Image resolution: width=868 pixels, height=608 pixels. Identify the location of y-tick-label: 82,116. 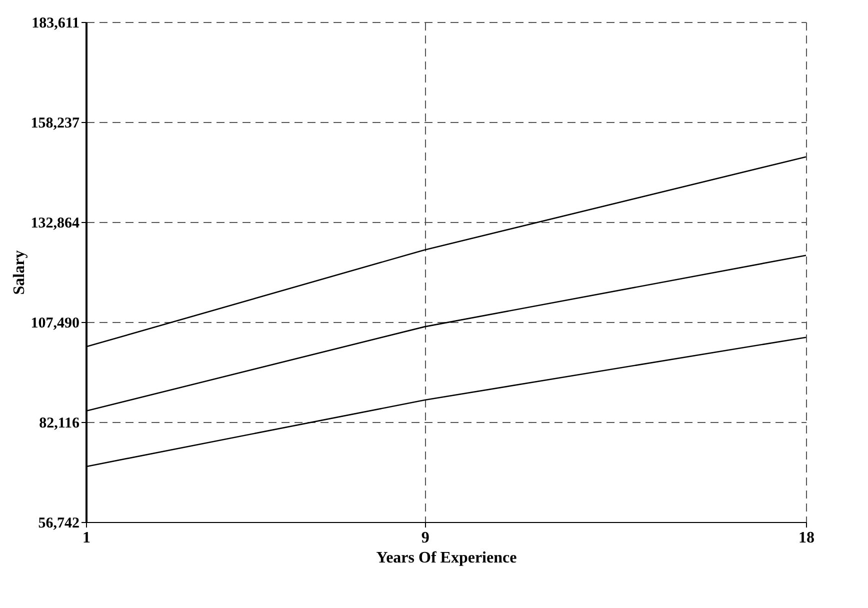
(59, 424).